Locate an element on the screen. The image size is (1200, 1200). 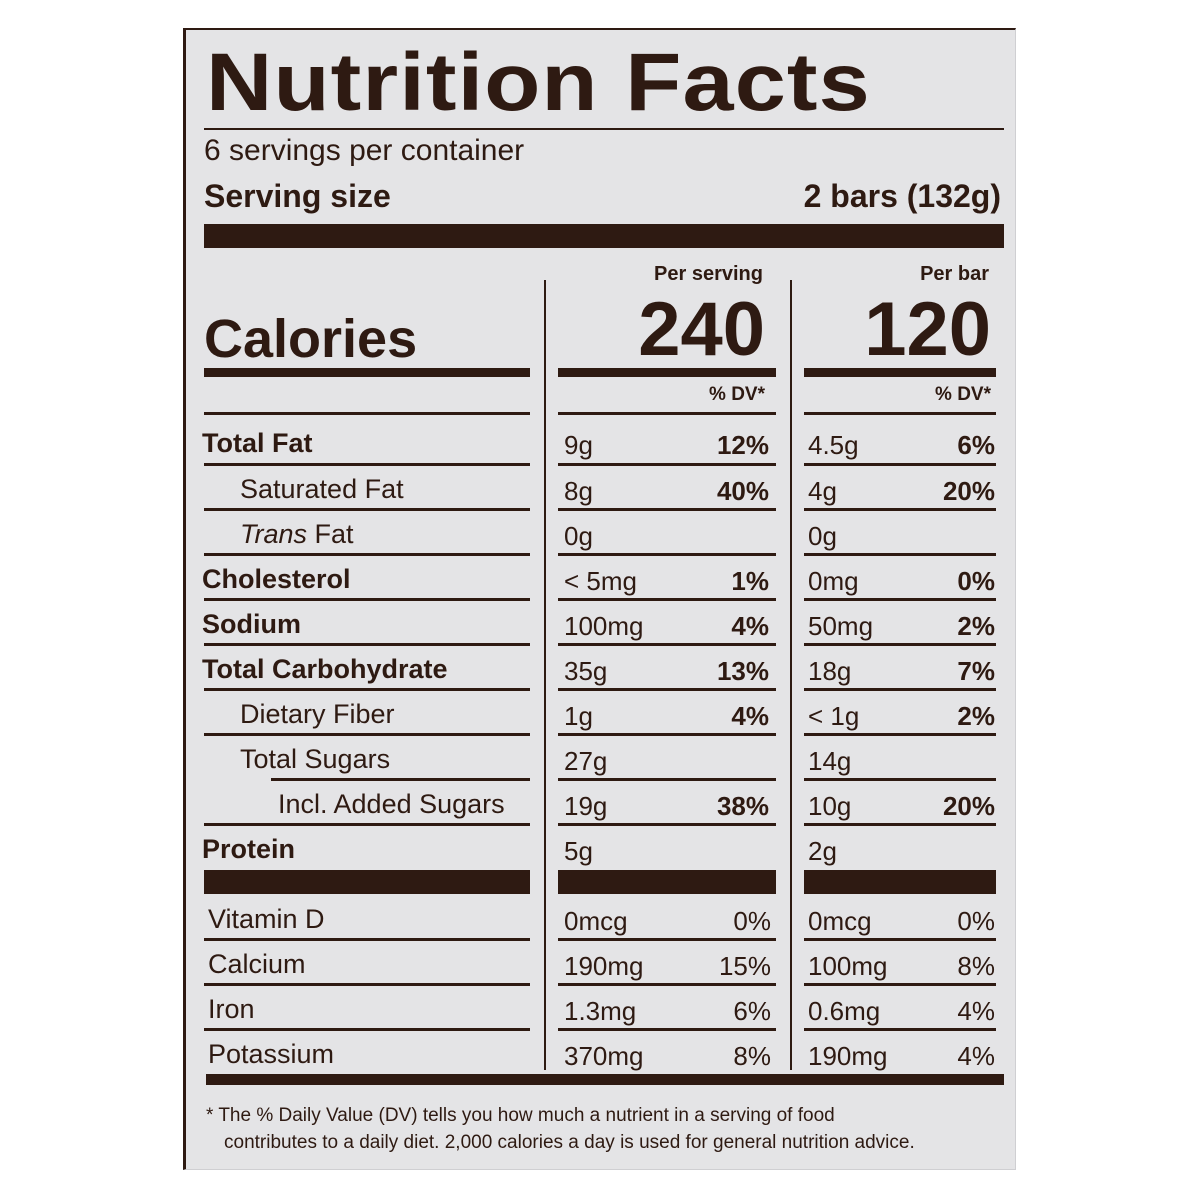
bar-amount: 4g is located at coordinates (822, 491).